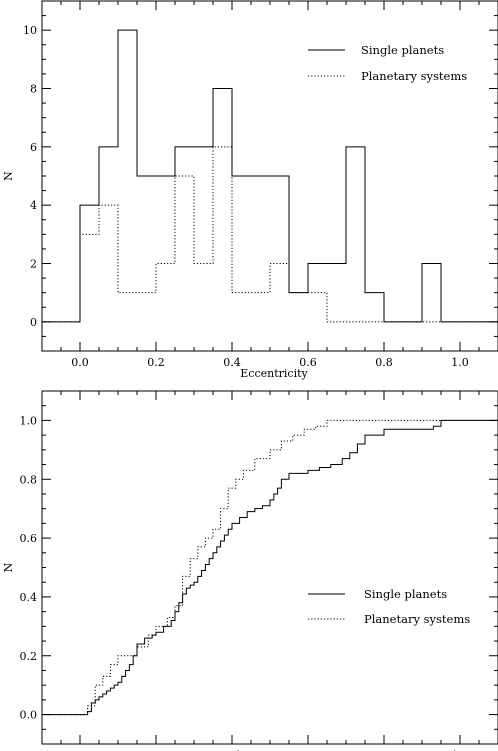 This screenshot has width=498, height=751. I want to click on y-tick-label: 4, so click(33, 205).